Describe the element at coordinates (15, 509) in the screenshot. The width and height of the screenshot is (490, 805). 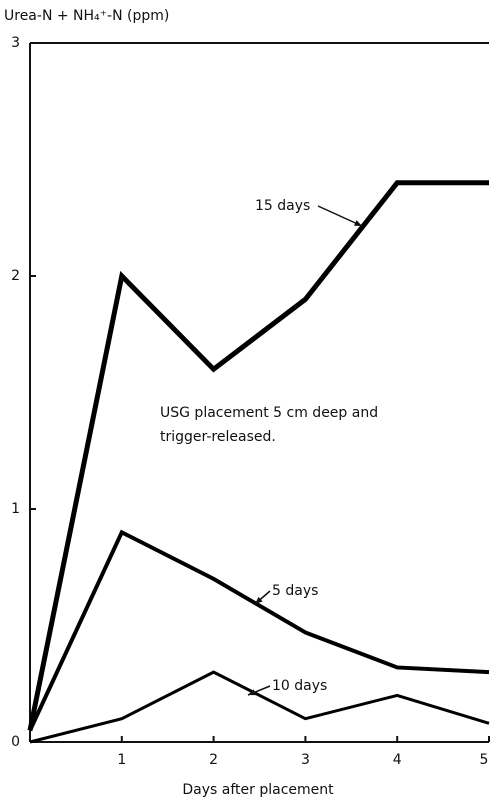
I see `y-tick-label: 1` at that location.